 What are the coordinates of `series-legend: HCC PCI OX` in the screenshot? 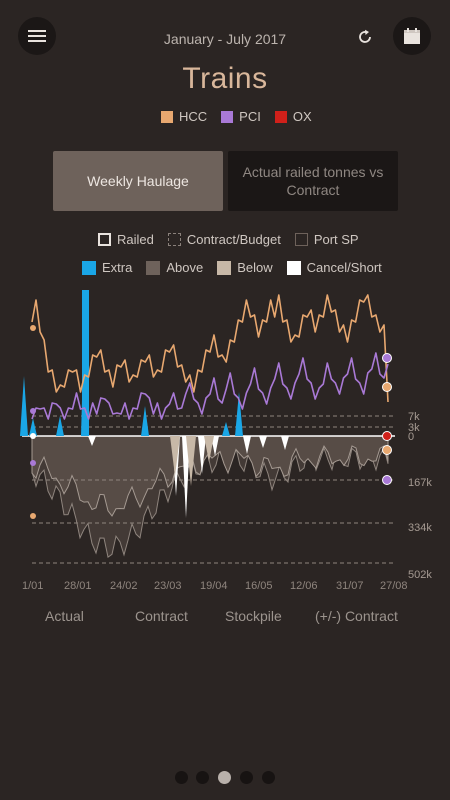 It's located at (243, 116).